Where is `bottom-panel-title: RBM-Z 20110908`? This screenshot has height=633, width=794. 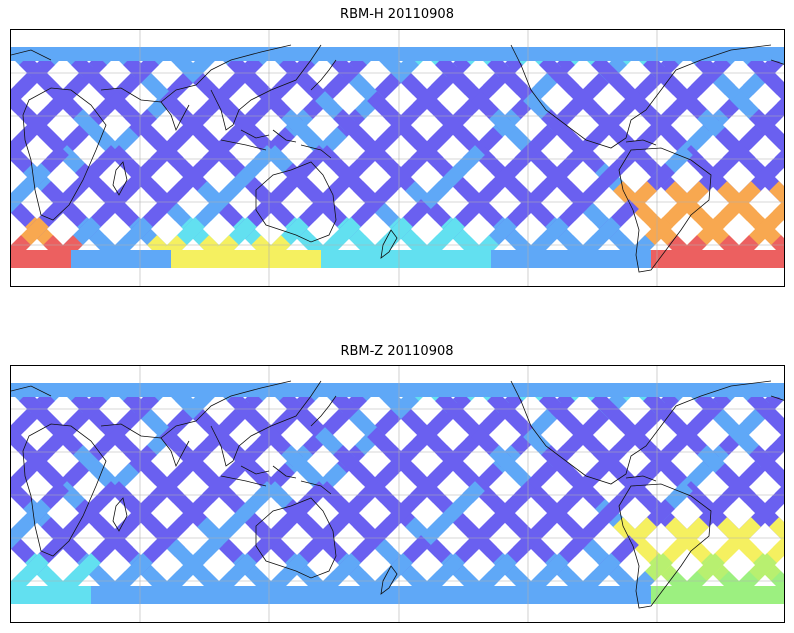 bottom-panel-title: RBM-Z 20110908 is located at coordinates (397, 351).